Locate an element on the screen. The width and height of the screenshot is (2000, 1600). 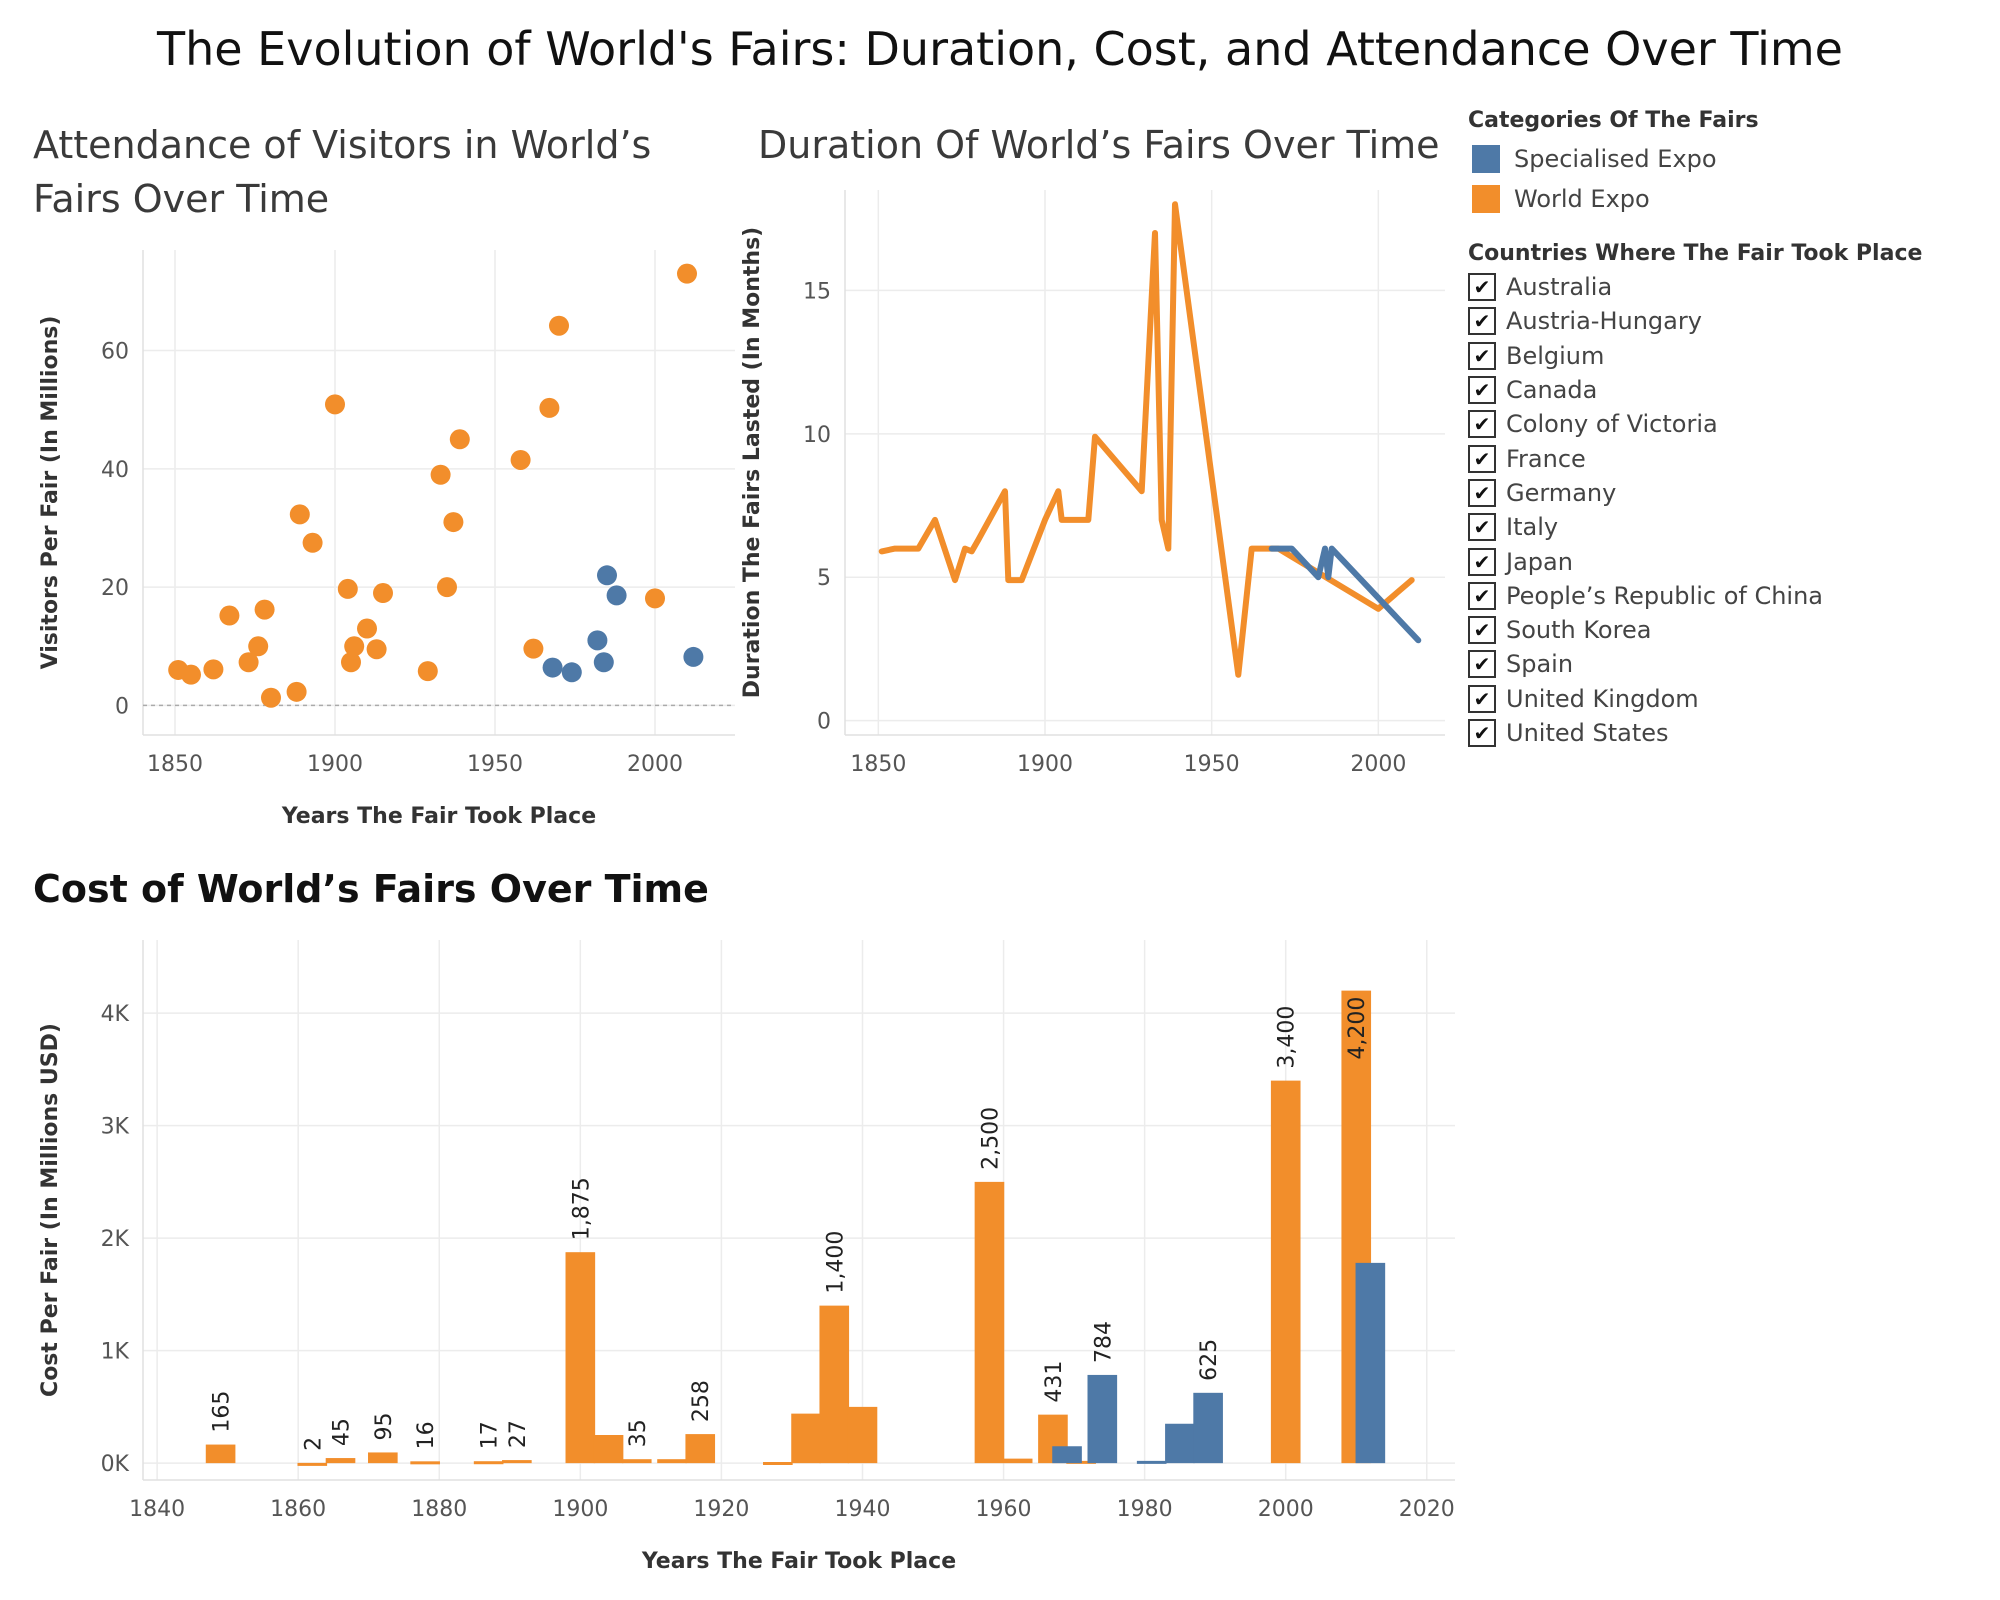
country-filter-item: ✔ United Kingdom is located at coordinates (1728, 699).